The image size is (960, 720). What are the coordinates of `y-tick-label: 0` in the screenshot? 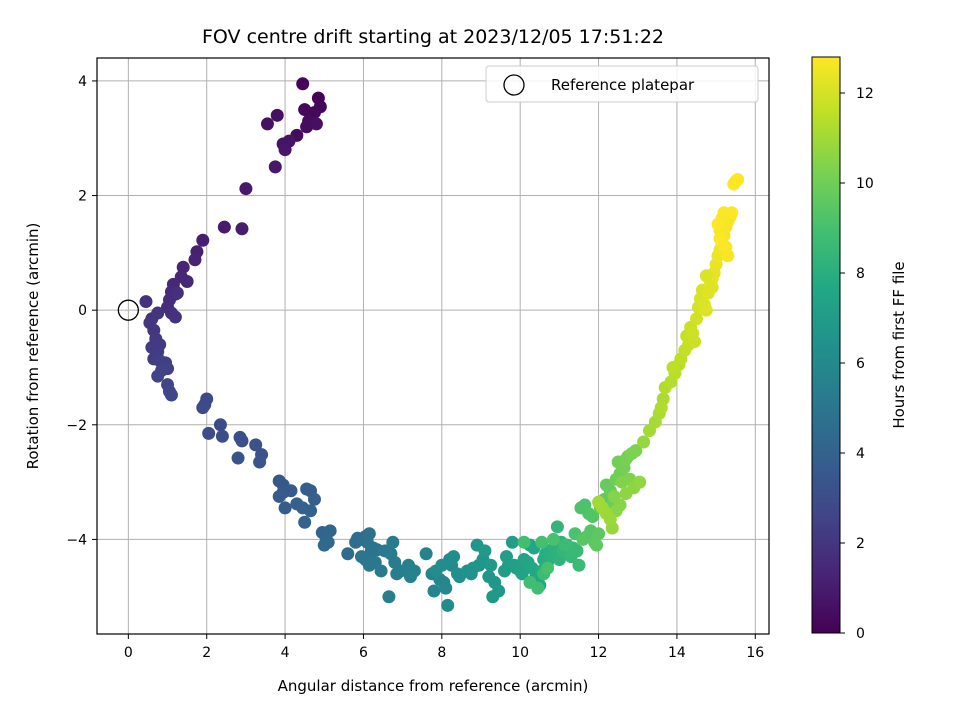 It's located at (82, 311).